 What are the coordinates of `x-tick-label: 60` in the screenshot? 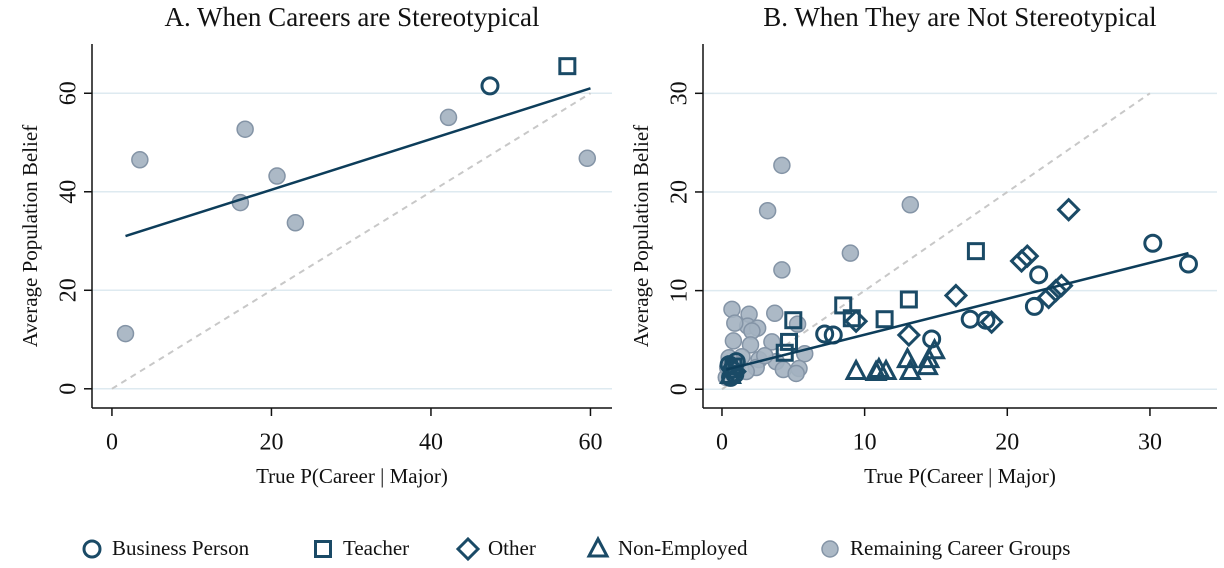 It's located at (590, 443).